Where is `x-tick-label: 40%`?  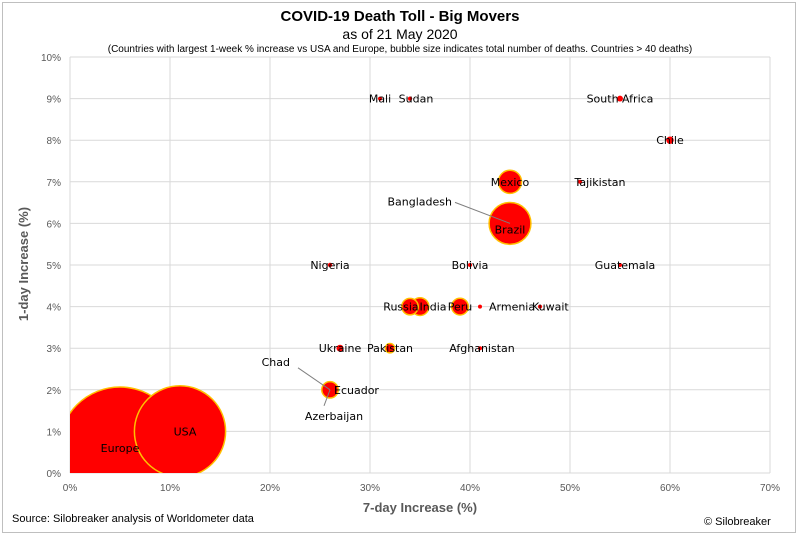 x-tick-label: 40% is located at coordinates (470, 488).